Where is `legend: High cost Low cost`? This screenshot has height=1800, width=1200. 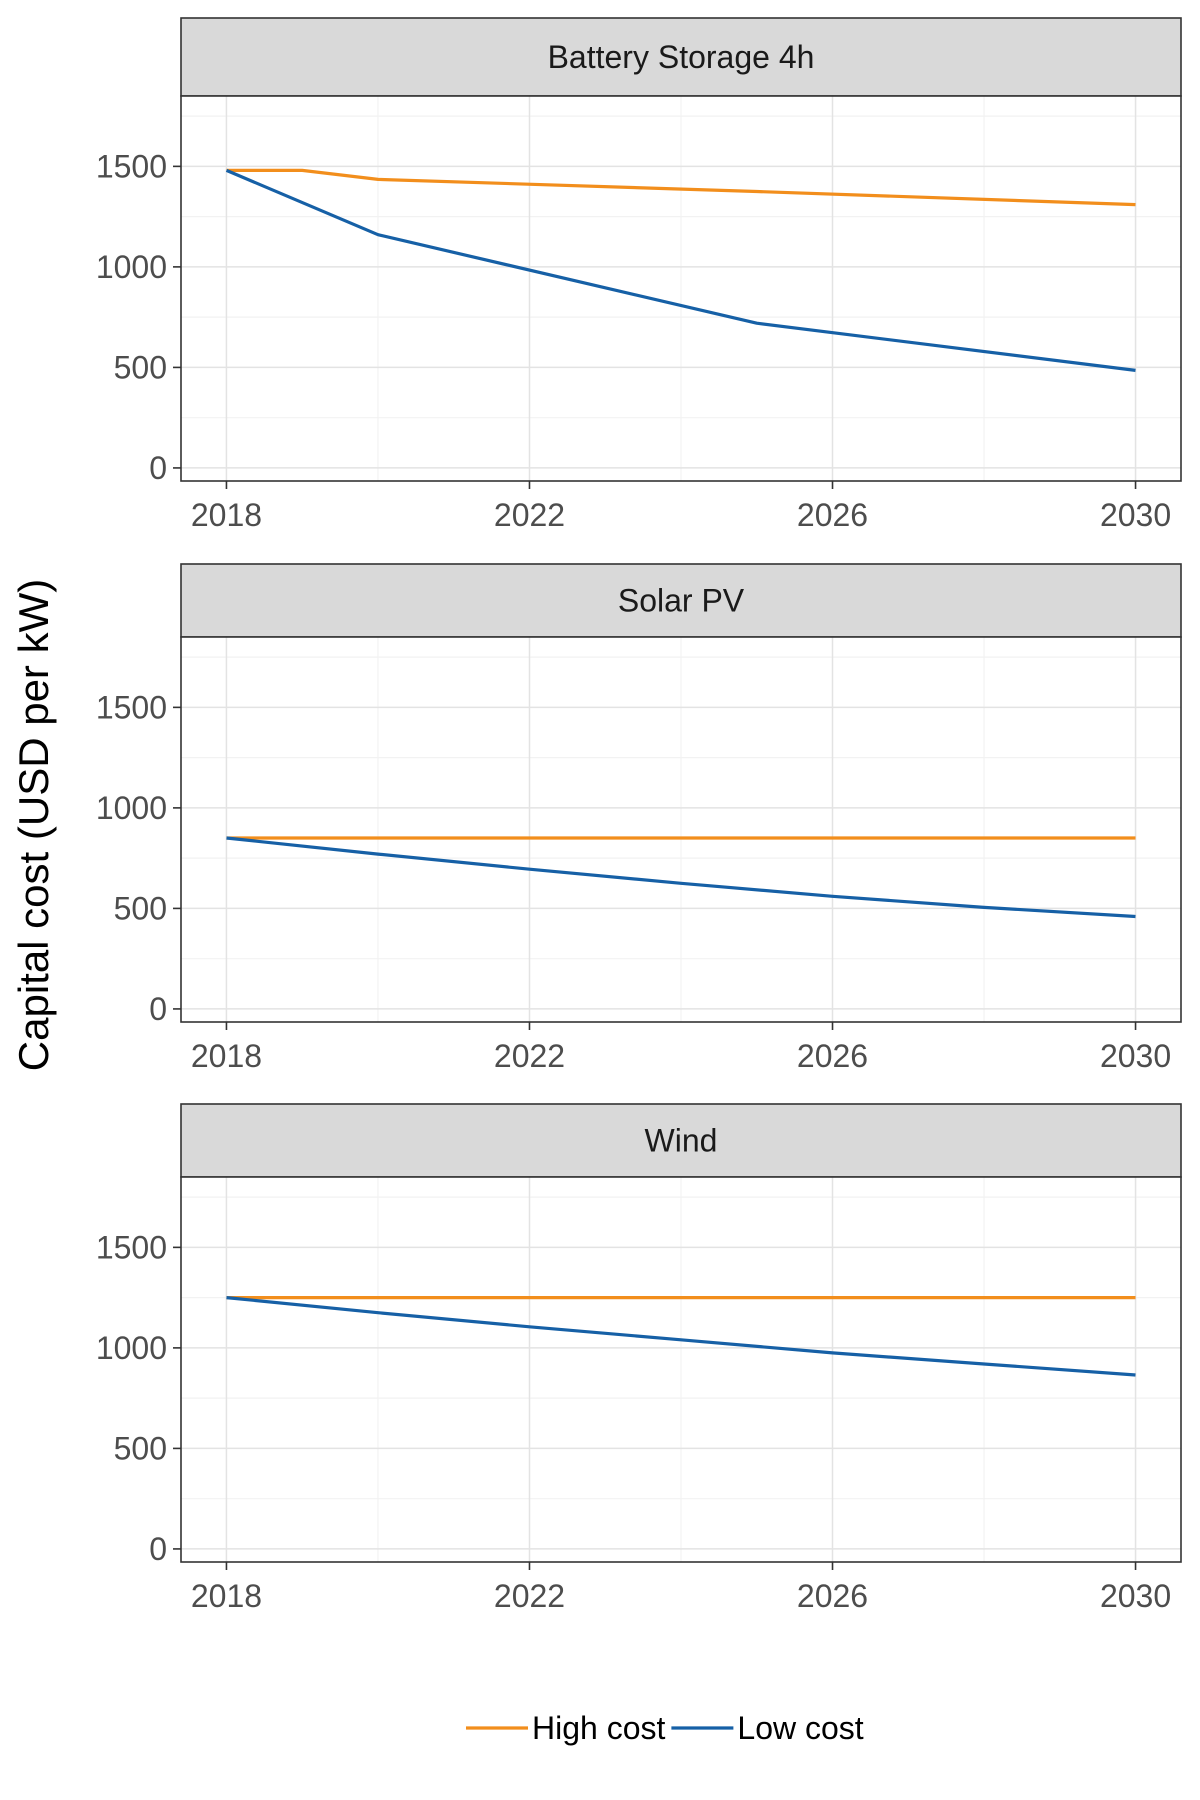 legend: High cost Low cost is located at coordinates (665, 1728).